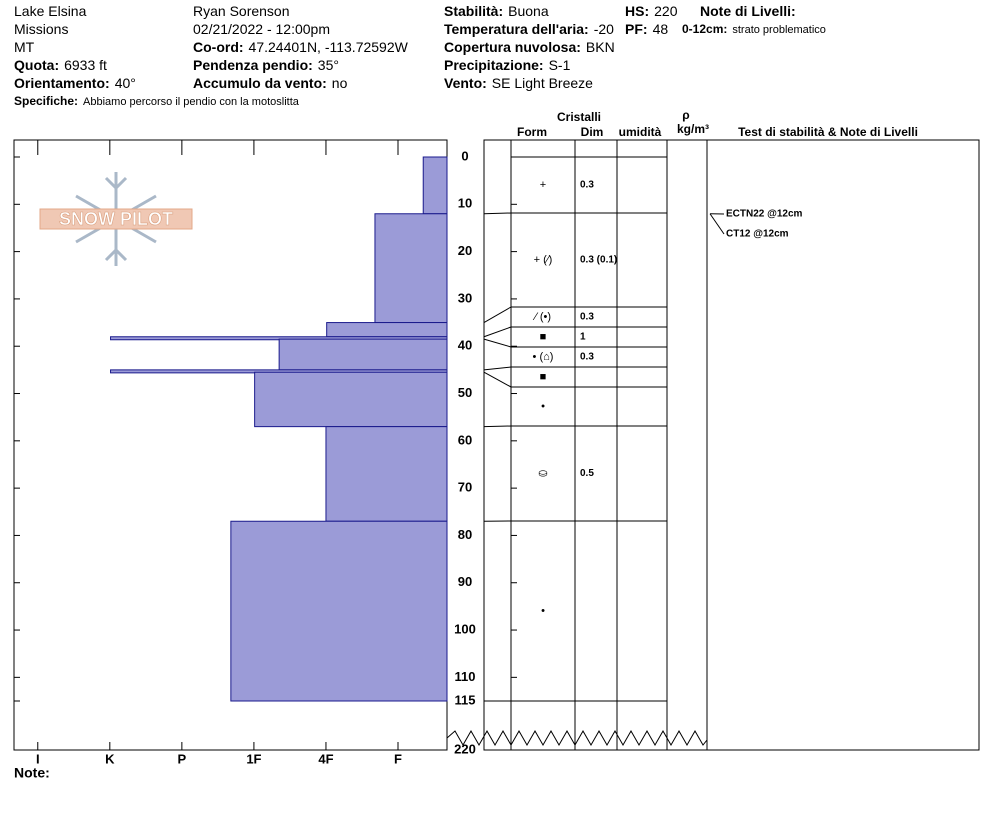  I want to click on field-value: strato problematico, so click(779, 30).